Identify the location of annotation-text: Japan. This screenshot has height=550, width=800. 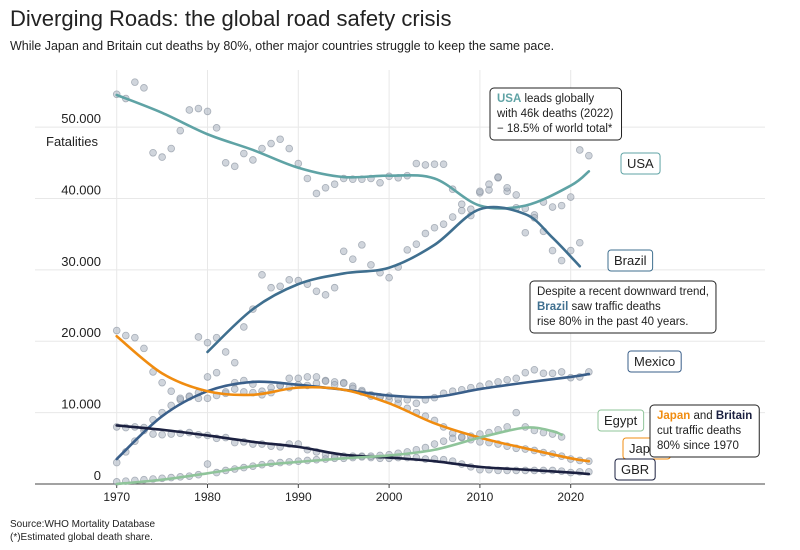
(673, 416).